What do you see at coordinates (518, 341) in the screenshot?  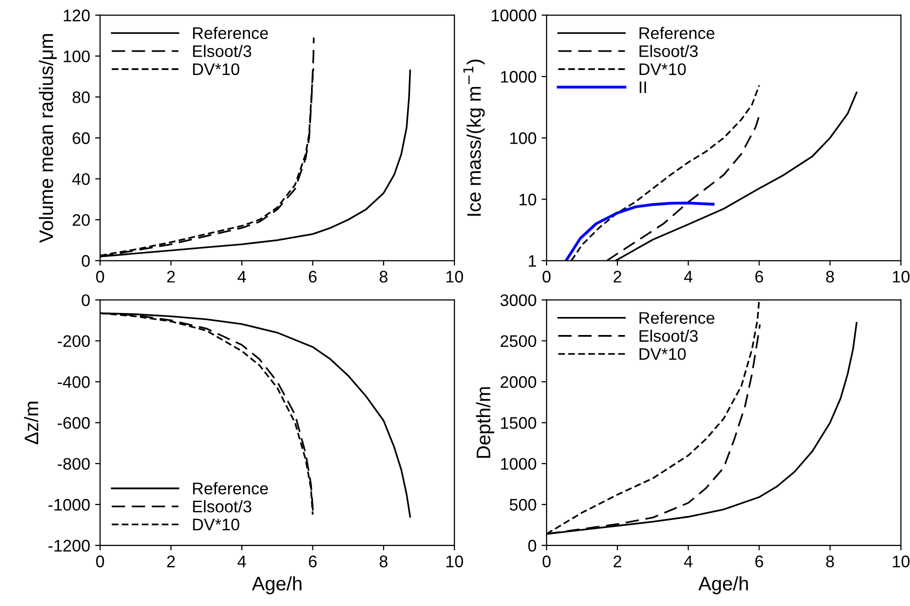 I see `y-tick-label: 2500` at bounding box center [518, 341].